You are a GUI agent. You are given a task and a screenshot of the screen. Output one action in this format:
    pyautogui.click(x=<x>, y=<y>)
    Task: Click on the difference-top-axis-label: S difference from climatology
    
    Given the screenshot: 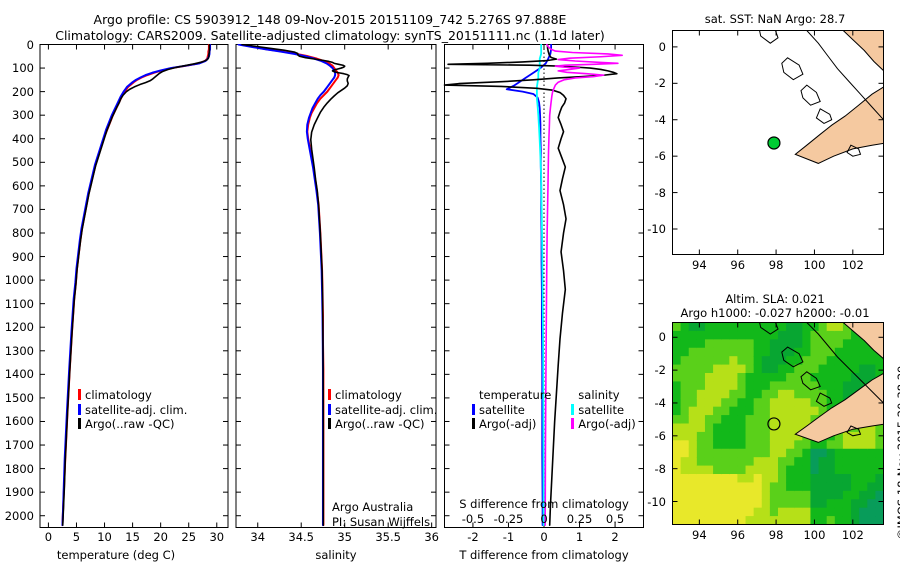 What is the action you would take?
    pyautogui.click(x=544, y=504)
    